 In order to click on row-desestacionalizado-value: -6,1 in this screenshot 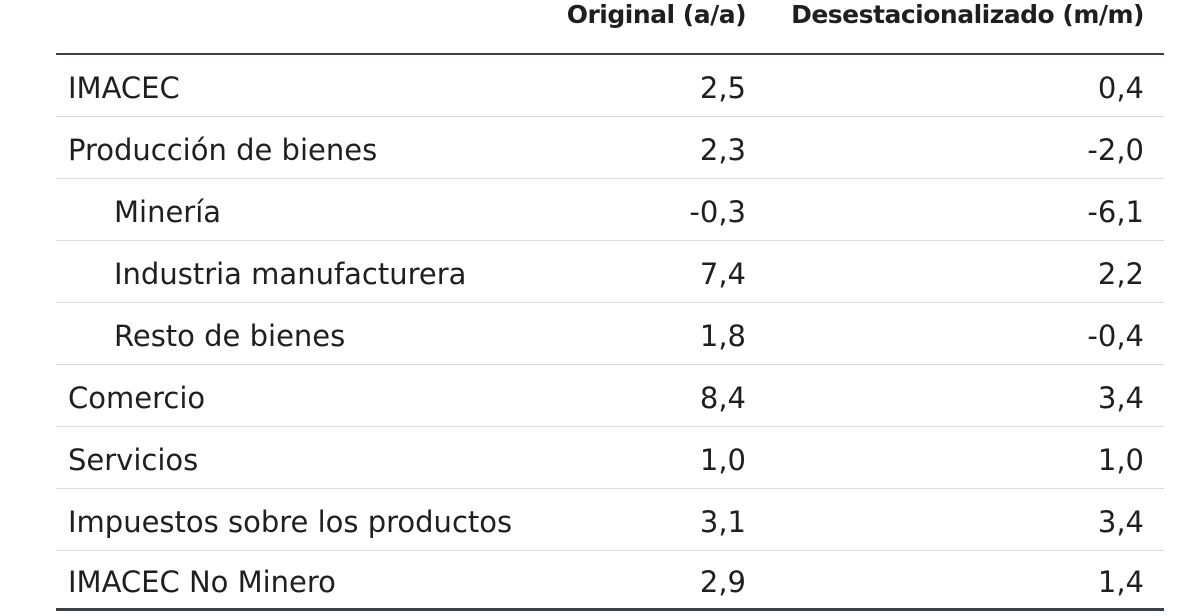, I will do `click(1115, 212)`.